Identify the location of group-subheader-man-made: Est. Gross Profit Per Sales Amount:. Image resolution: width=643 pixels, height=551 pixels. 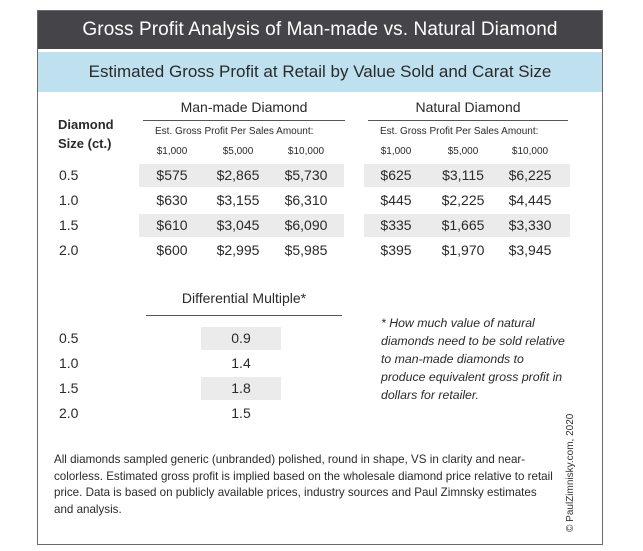
(234, 131).